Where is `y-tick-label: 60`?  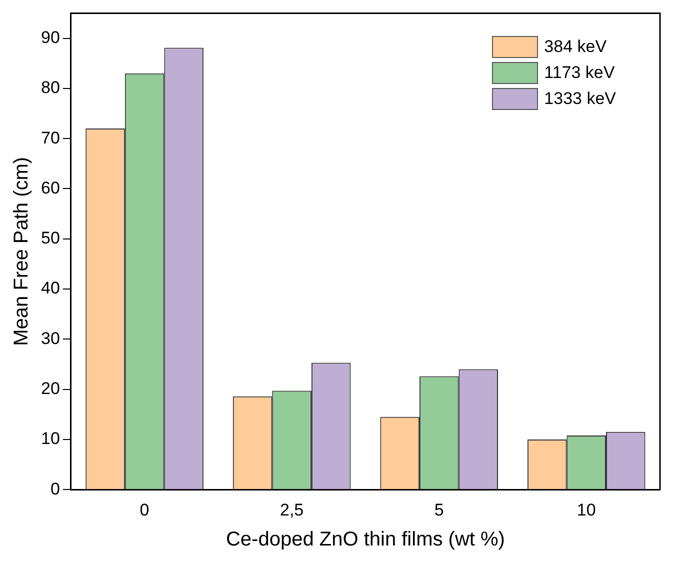 y-tick-label: 60 is located at coordinates (50, 188).